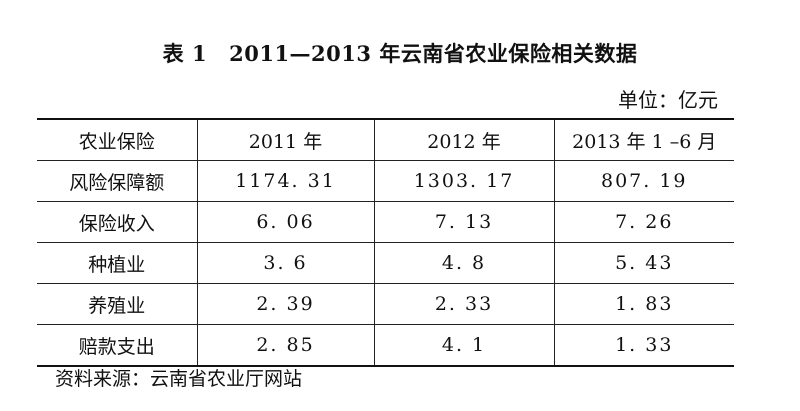 This screenshot has height=411, width=800. Describe the element at coordinates (117, 222) in the screenshot. I see `row-label: 保险收入` at that location.